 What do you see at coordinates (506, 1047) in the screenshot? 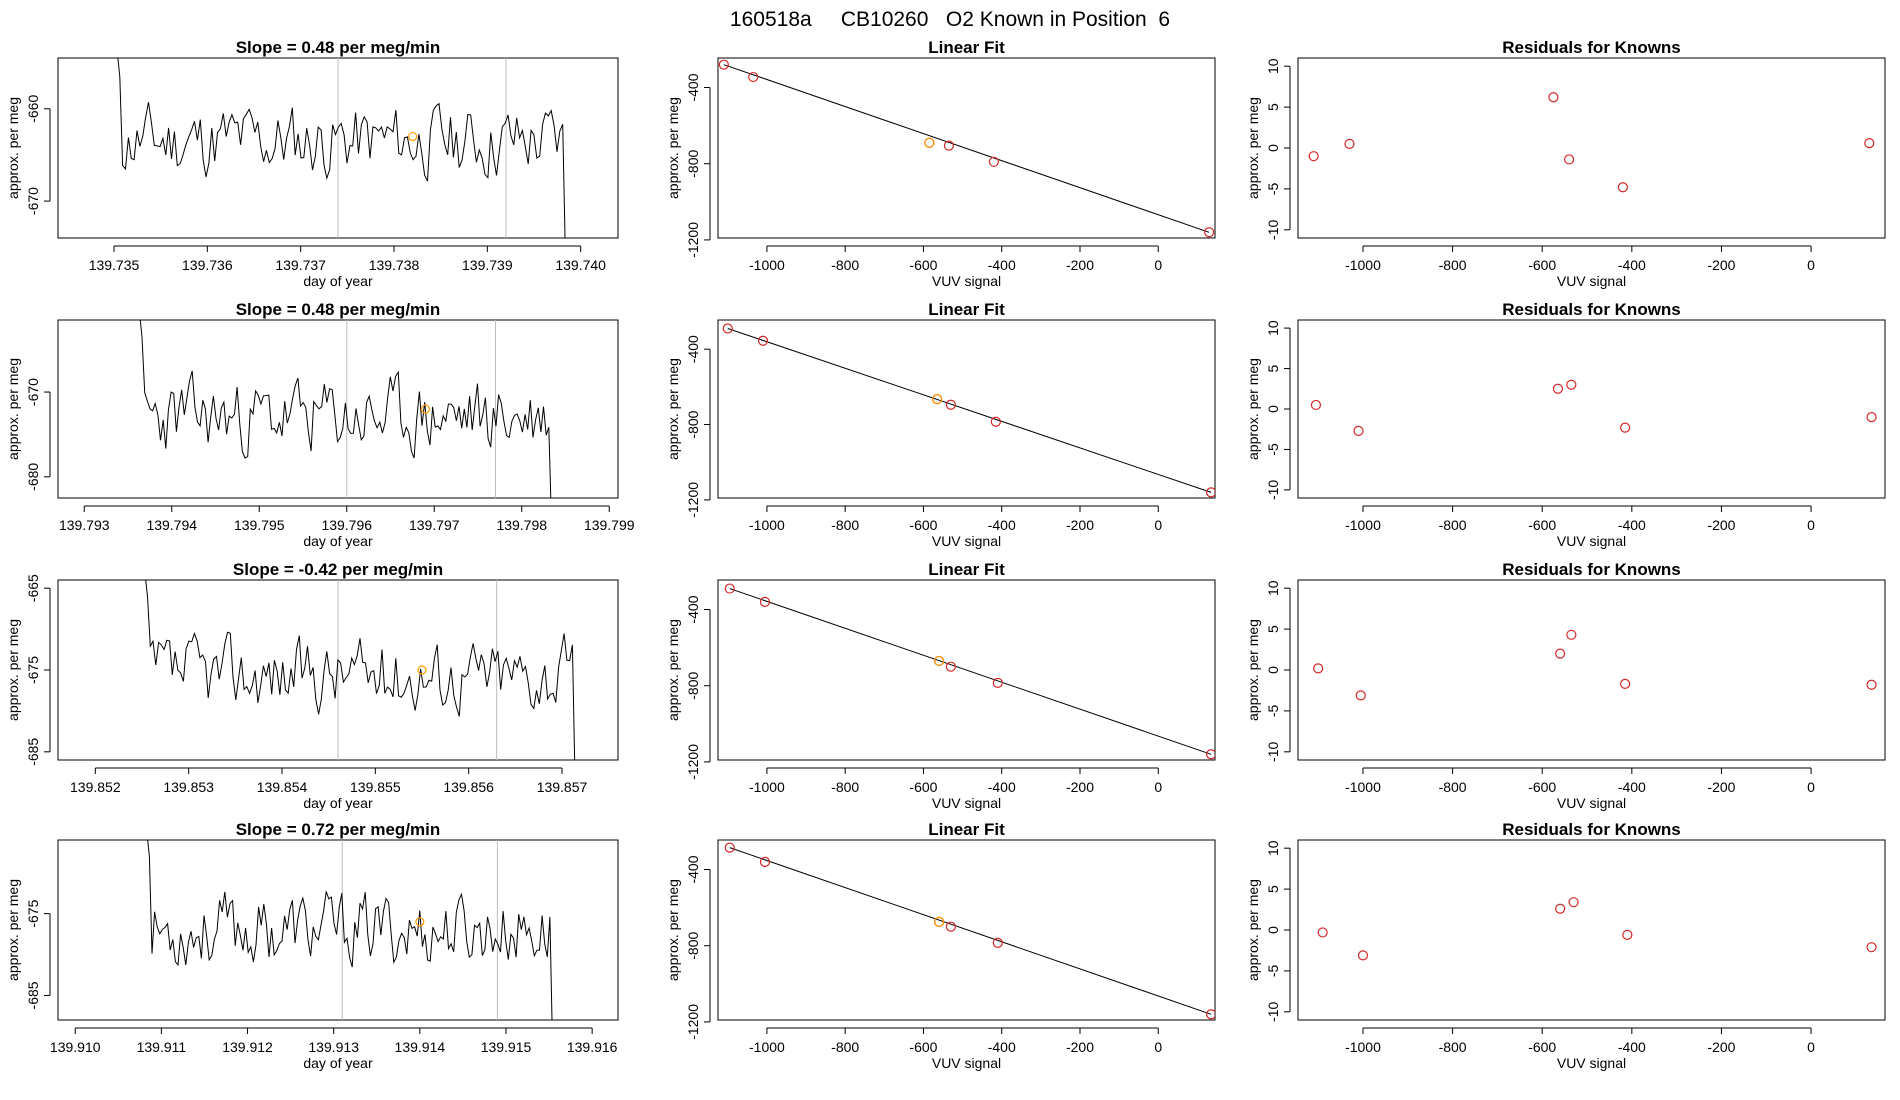
I see `x-tick-label: 139.915` at bounding box center [506, 1047].